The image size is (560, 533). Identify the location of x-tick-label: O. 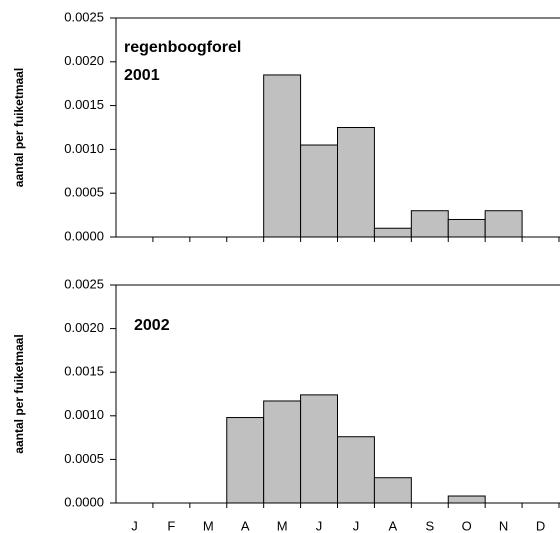
(467, 525).